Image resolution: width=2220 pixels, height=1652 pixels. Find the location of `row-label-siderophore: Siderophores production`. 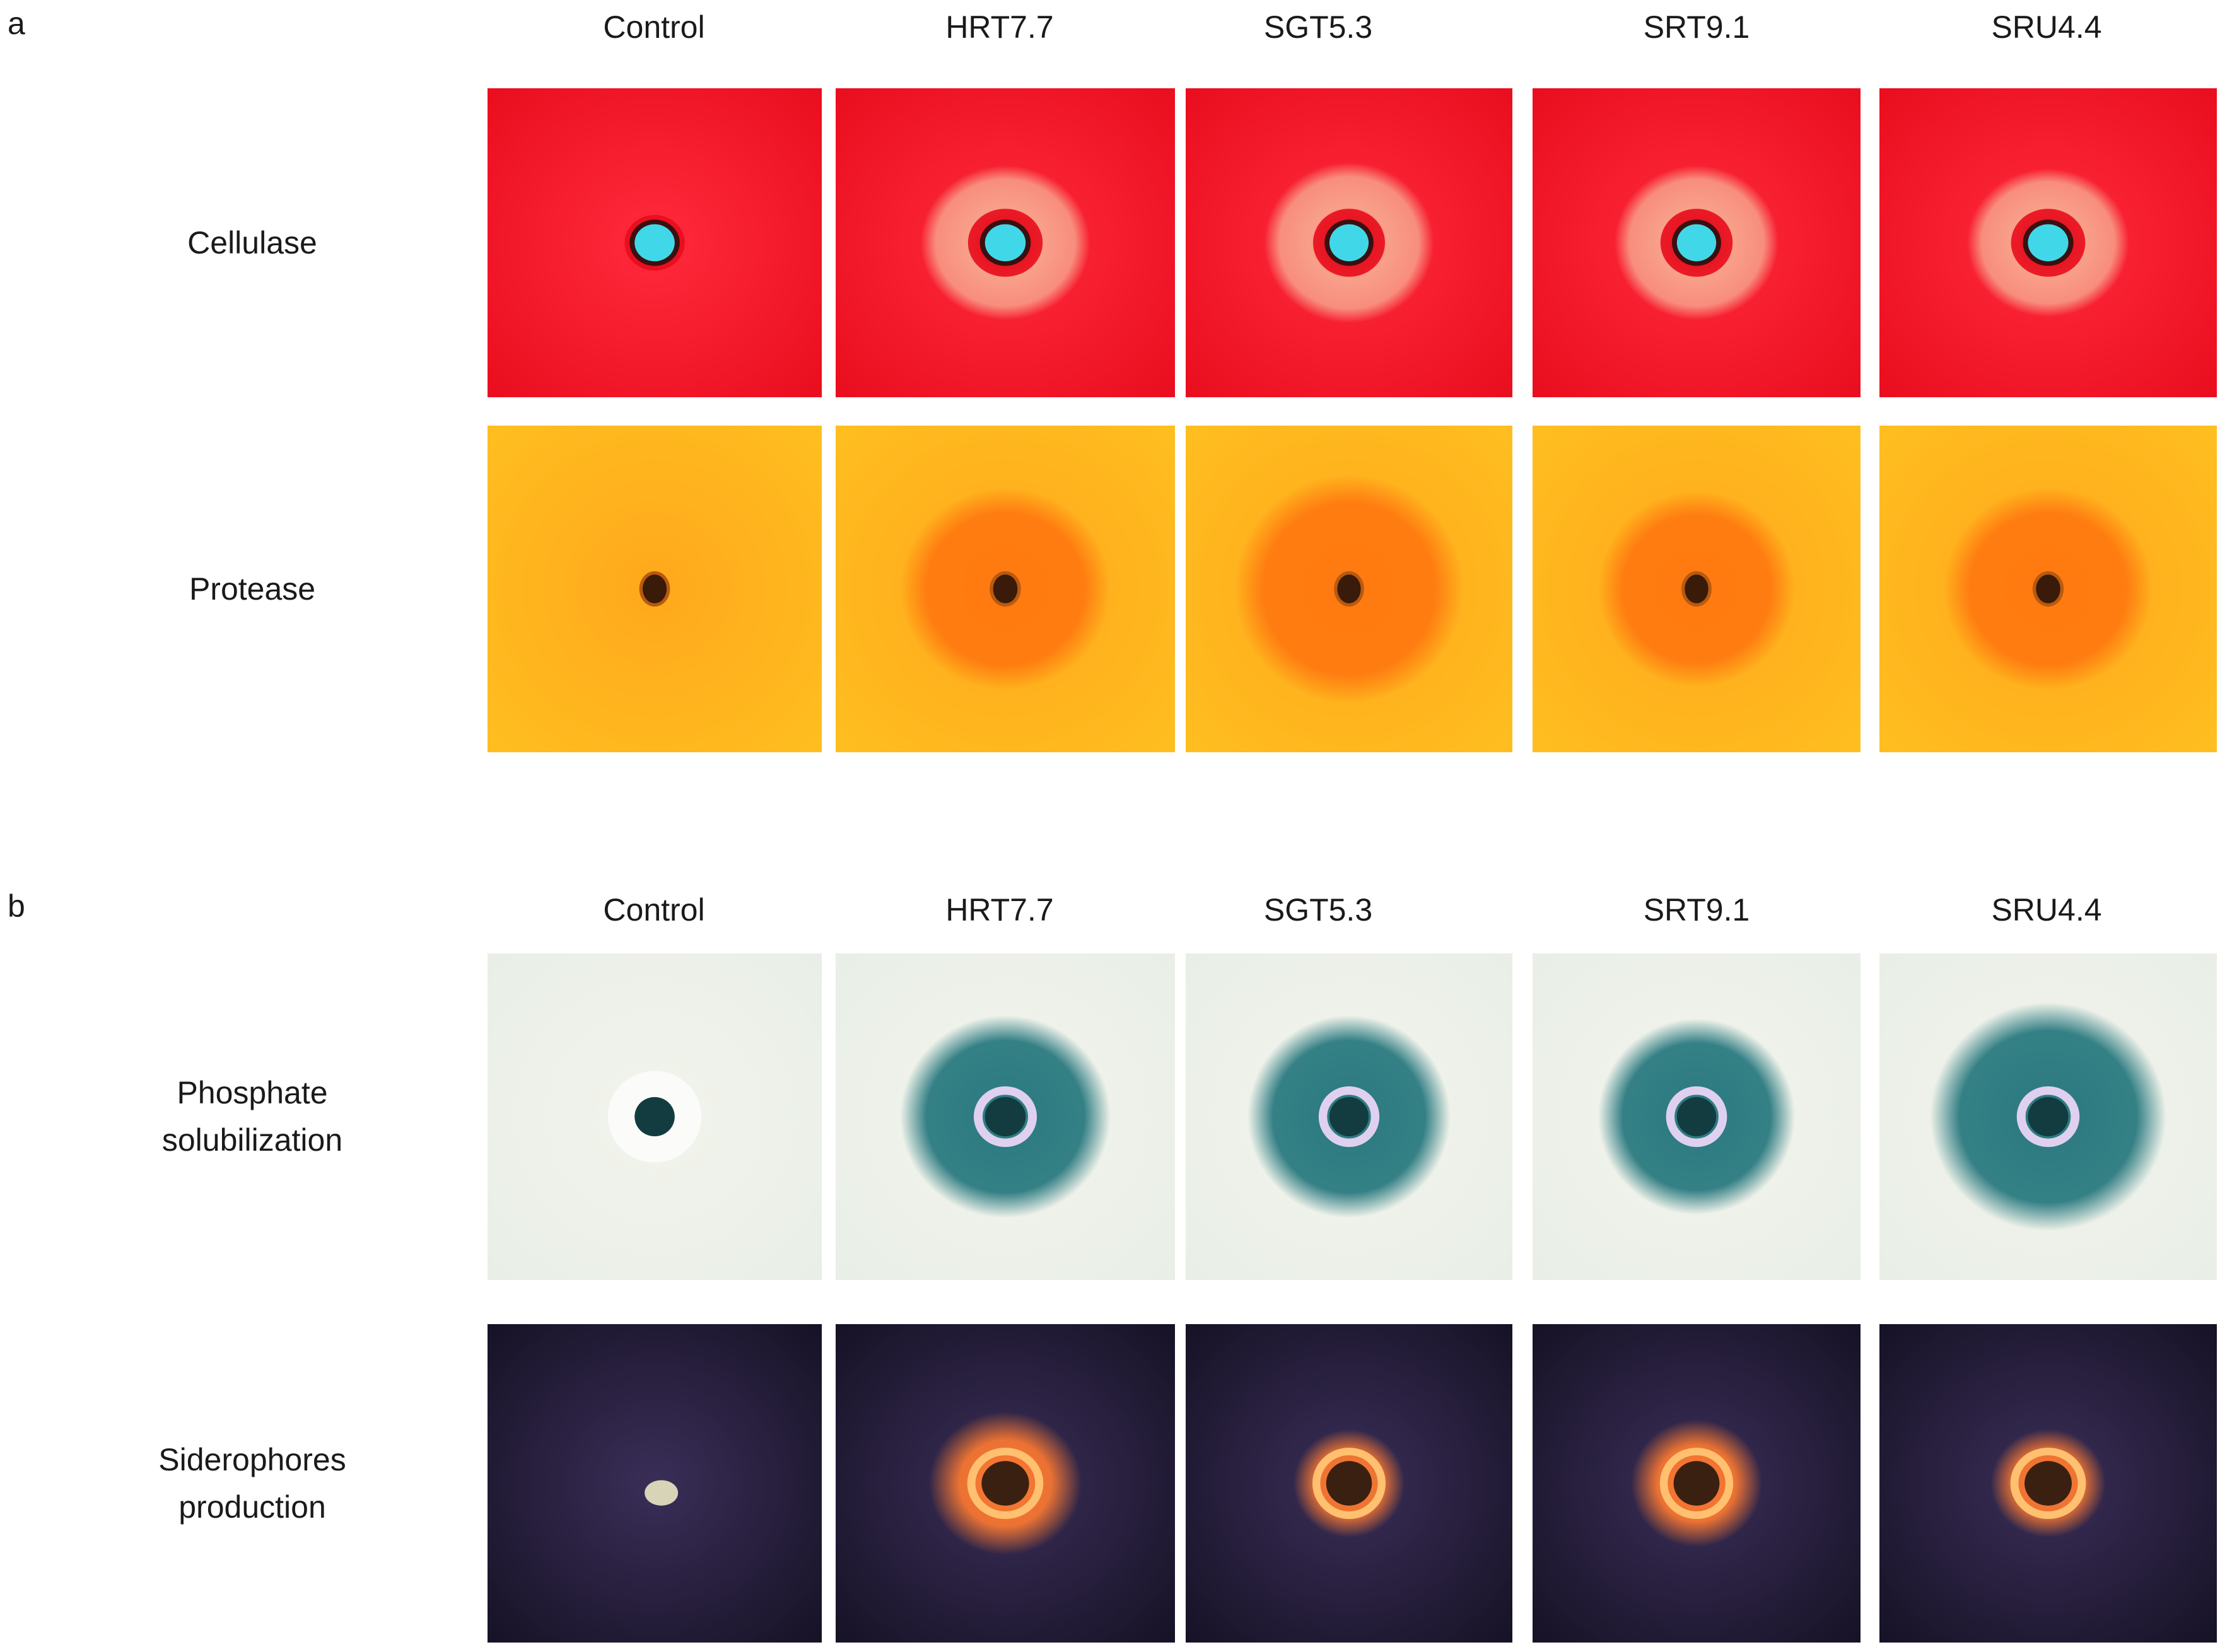

row-label-siderophore: Siderophores production is located at coordinates (252, 1483).